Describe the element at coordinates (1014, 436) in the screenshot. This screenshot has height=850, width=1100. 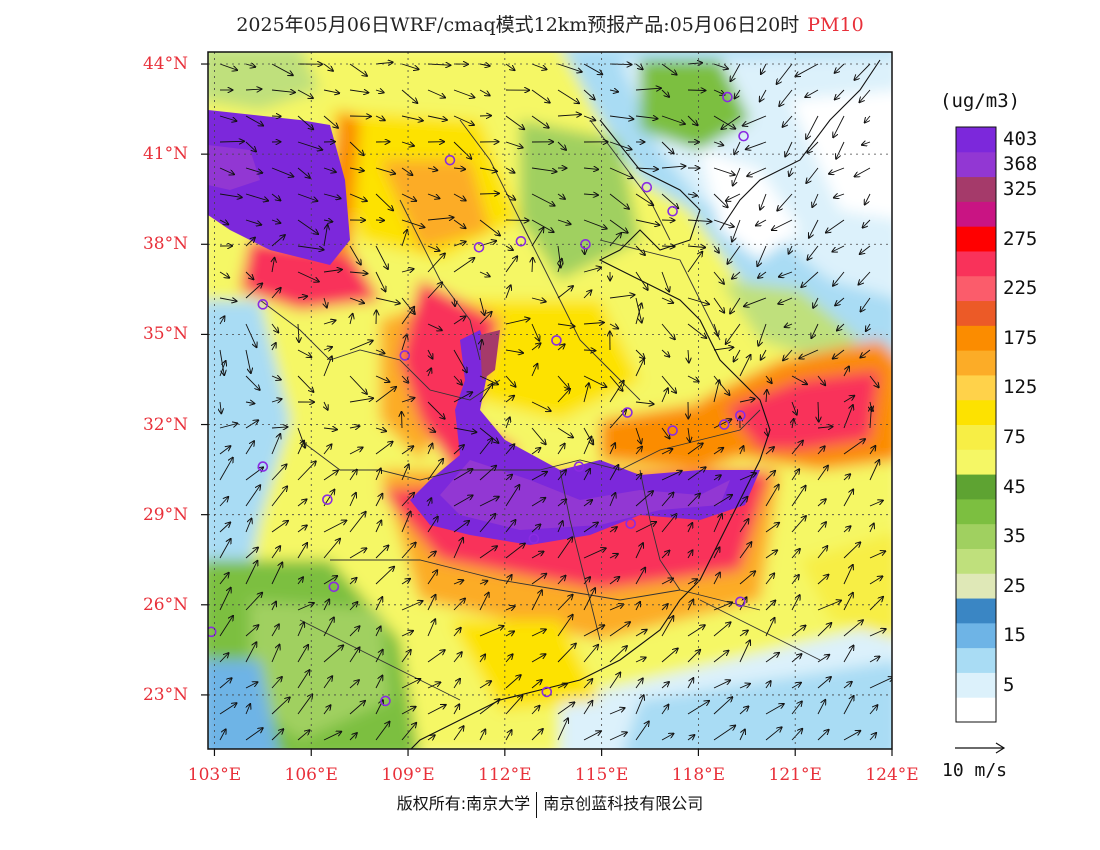
I see `colorbar-label: 75` at that location.